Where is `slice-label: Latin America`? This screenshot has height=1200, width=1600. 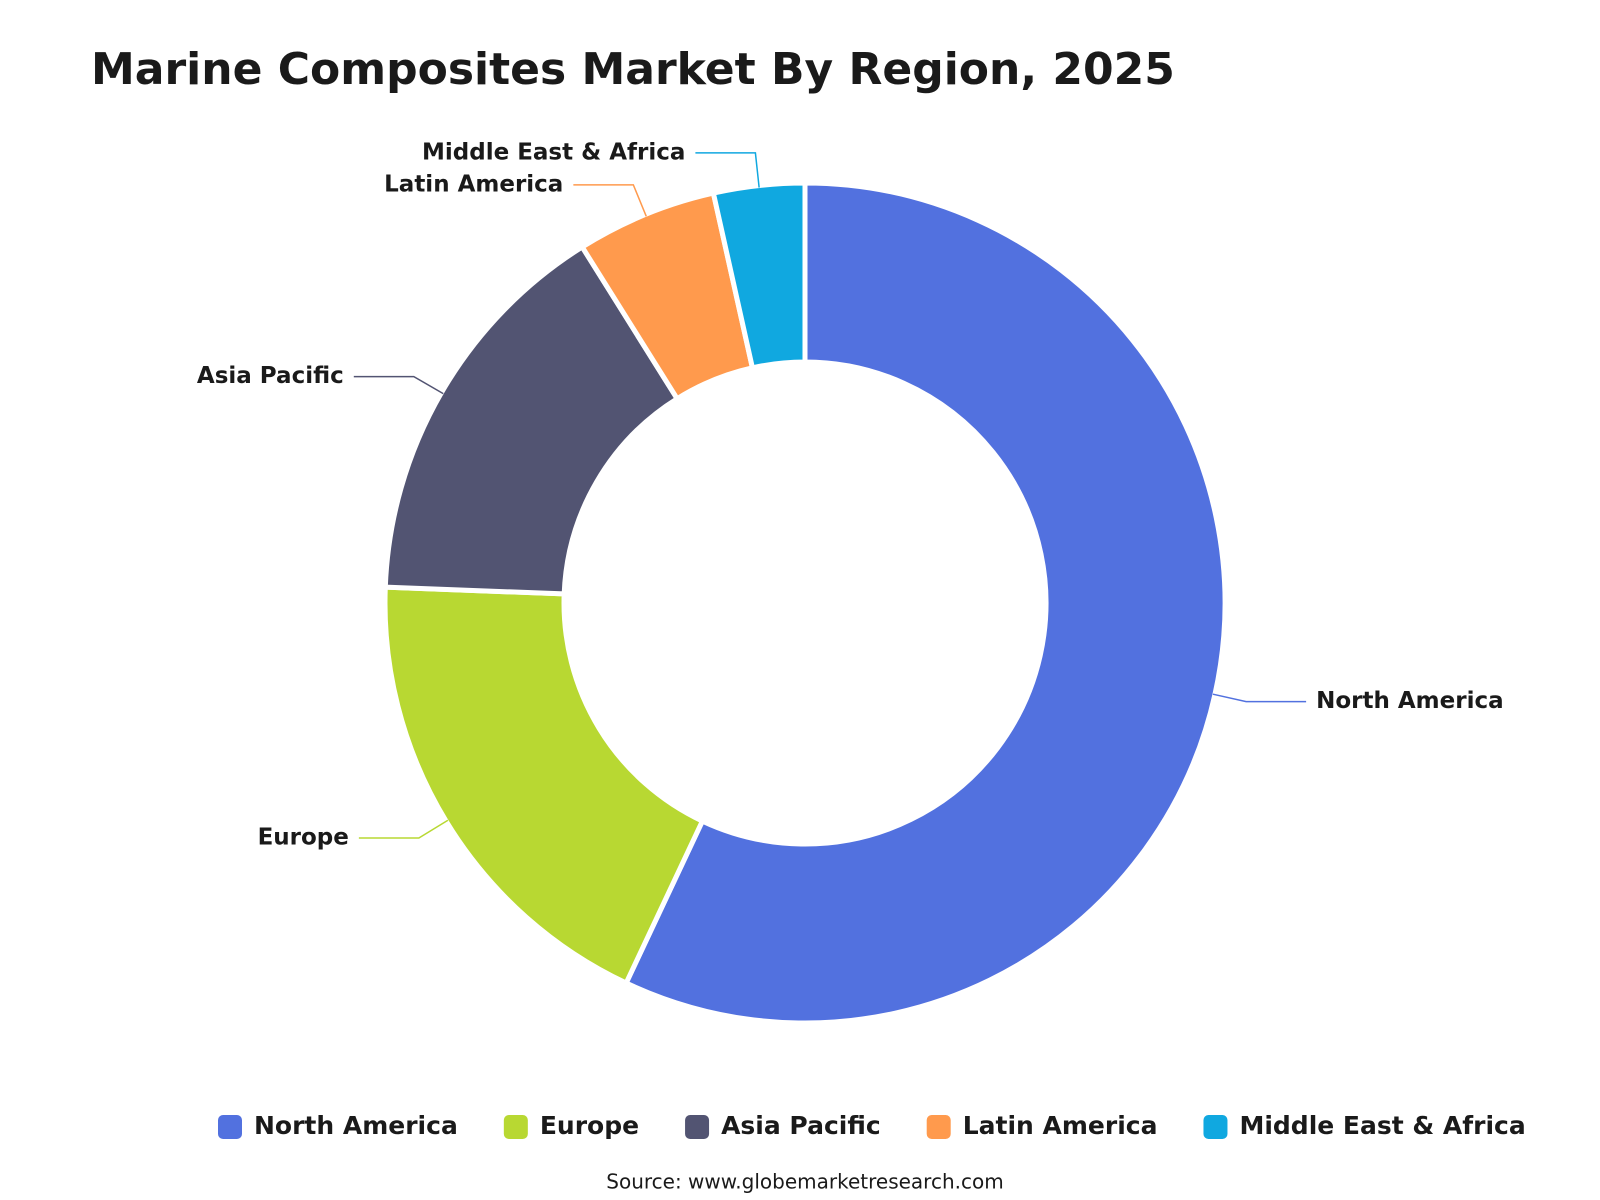 slice-label: Latin America is located at coordinates (473, 184).